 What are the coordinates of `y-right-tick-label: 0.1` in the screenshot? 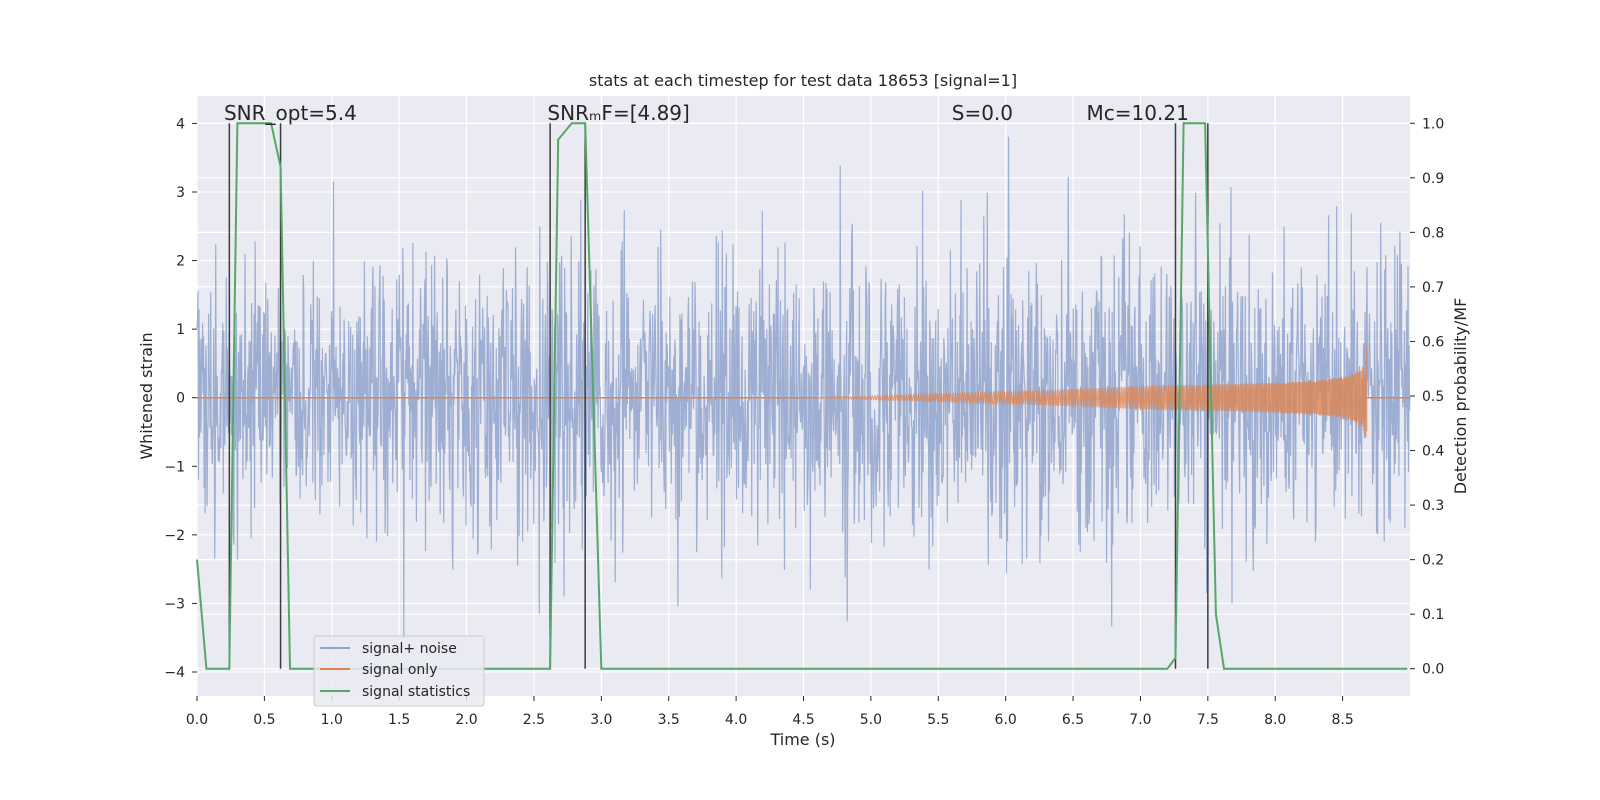 It's located at (1433, 615).